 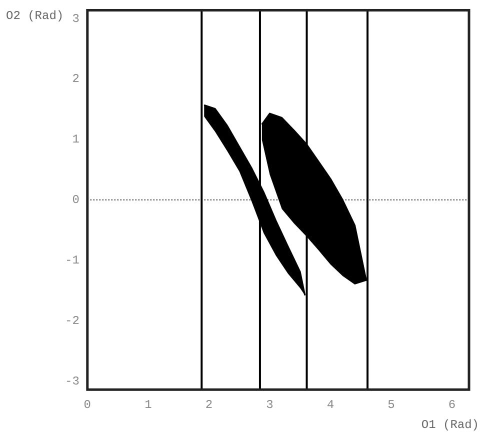 I want to click on y-tick-label: -2, so click(x=72, y=321).